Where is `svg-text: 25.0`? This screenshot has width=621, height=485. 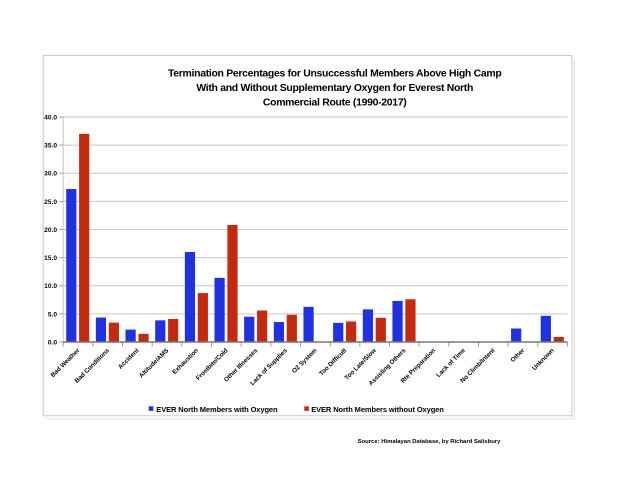
svg-text: 25.0 is located at coordinates (50, 202).